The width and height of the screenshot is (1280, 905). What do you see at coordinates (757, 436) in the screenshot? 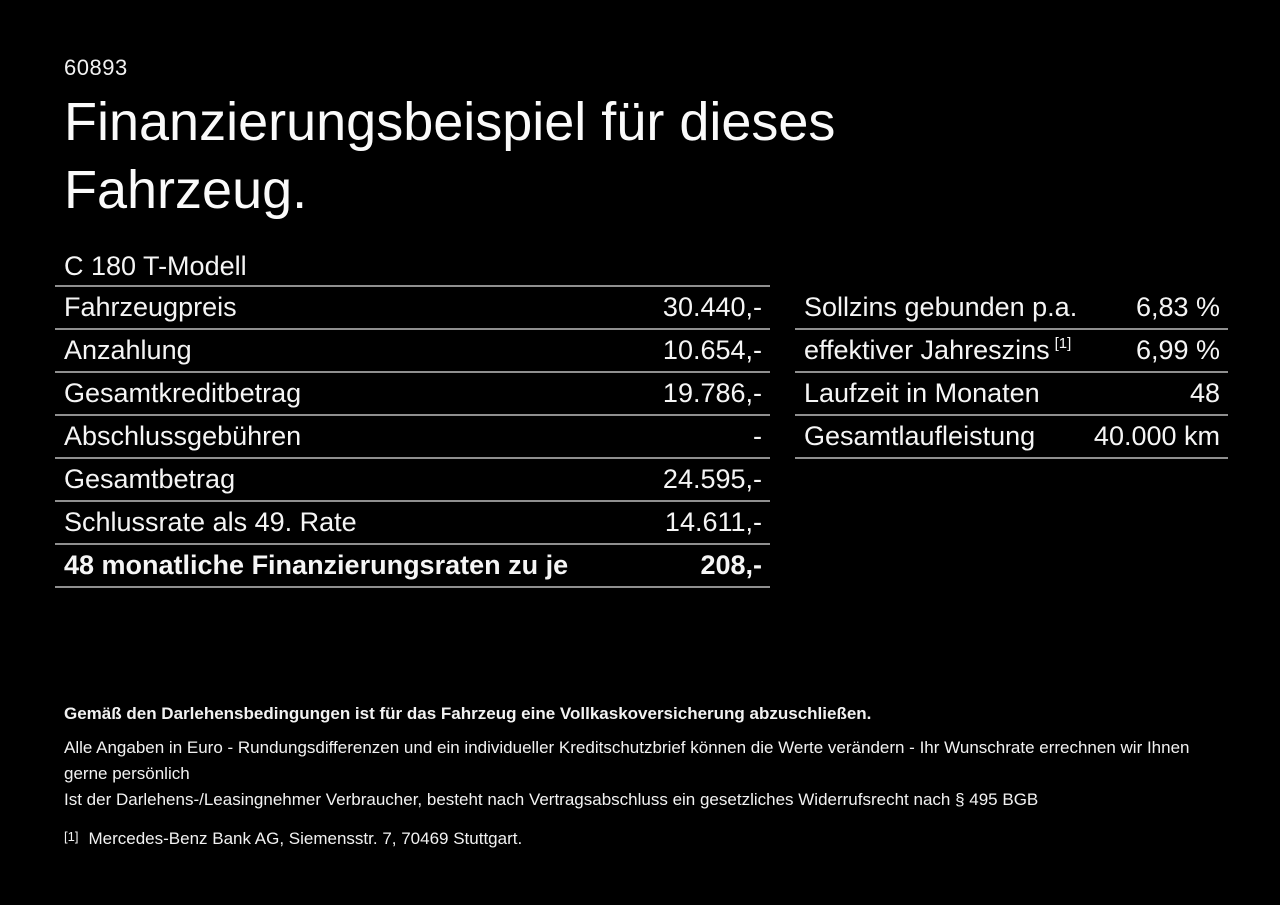
I see `row-value: -` at bounding box center [757, 436].